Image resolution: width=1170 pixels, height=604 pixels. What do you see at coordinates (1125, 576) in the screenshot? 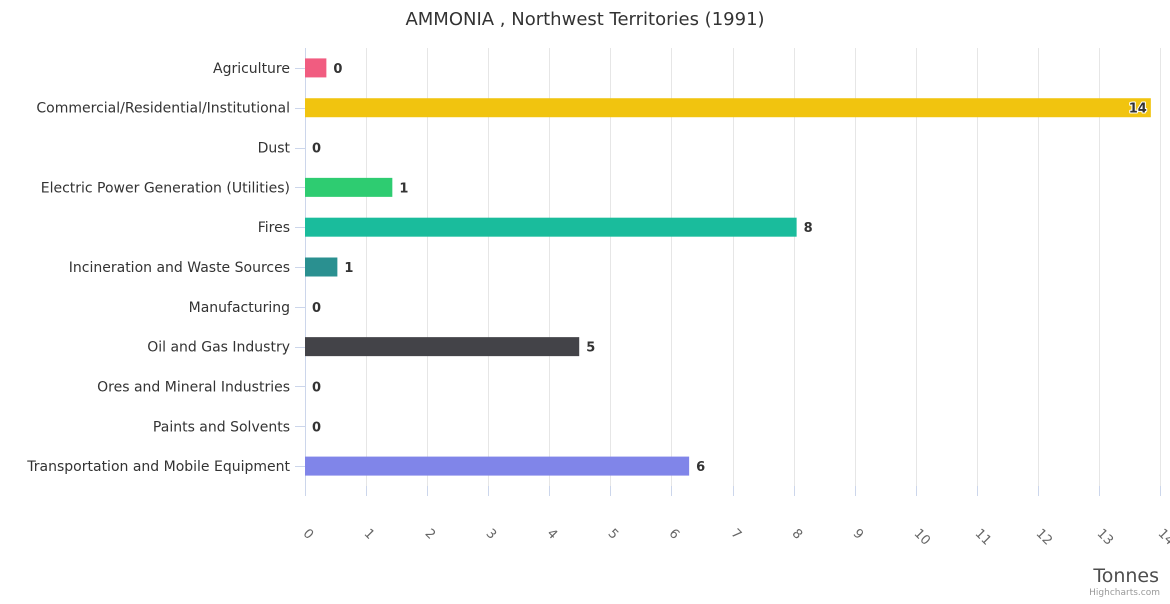
I see `x-axis-title: Tonnes` at bounding box center [1125, 576].